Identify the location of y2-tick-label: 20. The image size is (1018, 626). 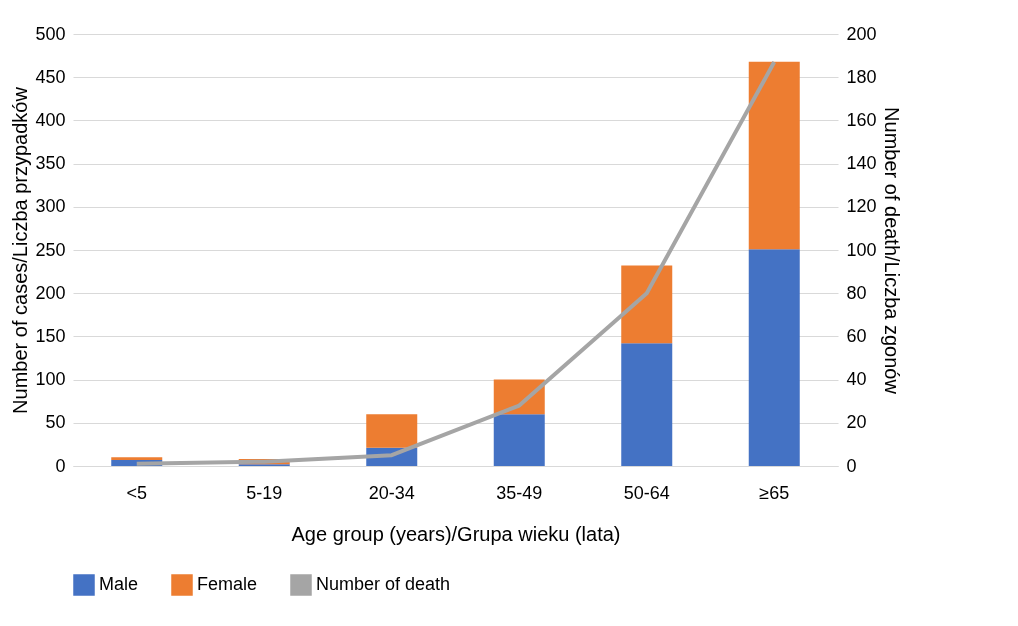
(856, 422).